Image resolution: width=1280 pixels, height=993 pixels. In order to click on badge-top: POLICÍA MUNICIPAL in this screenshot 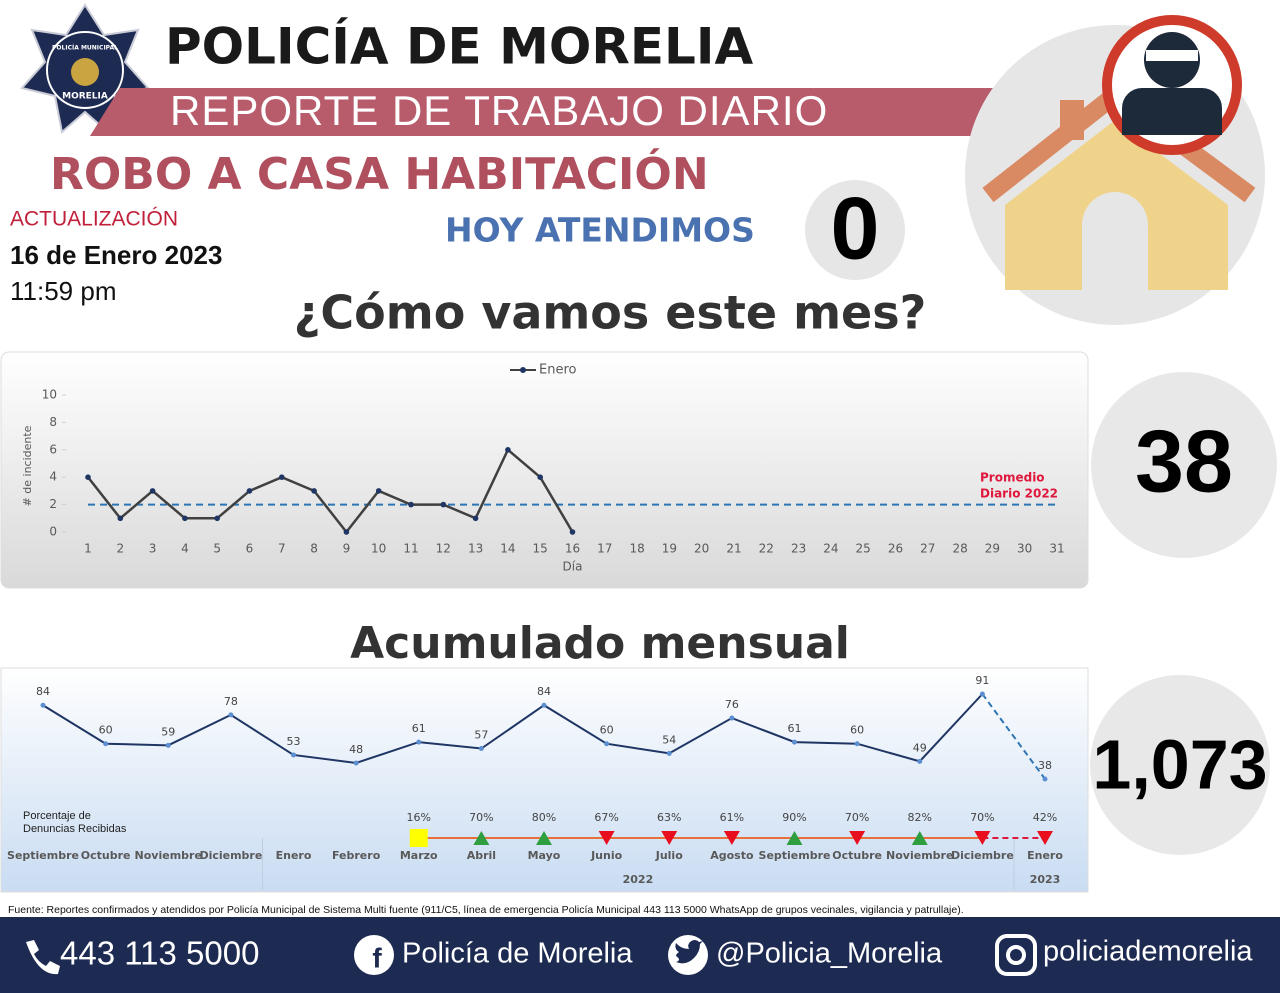, I will do `click(85, 48)`.